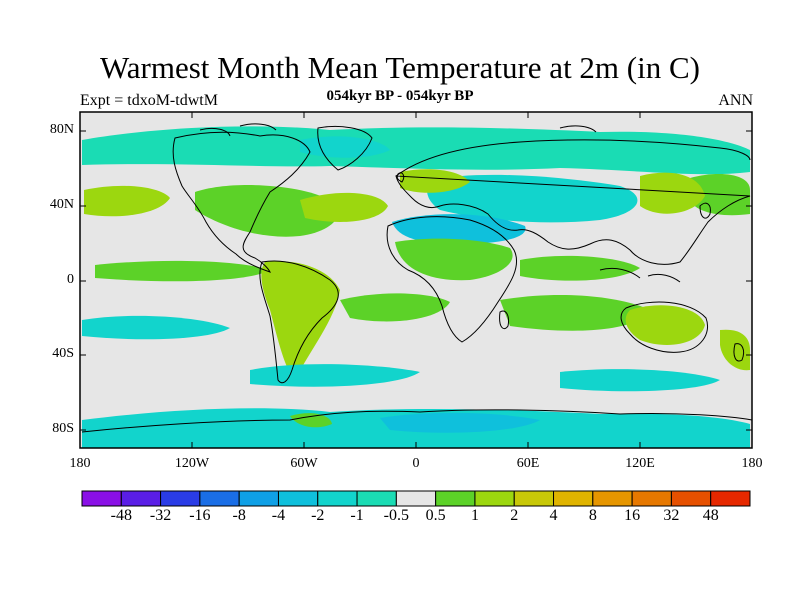 The height and width of the screenshot is (600, 800). I want to click on colorbar-label: -4, so click(278, 515).